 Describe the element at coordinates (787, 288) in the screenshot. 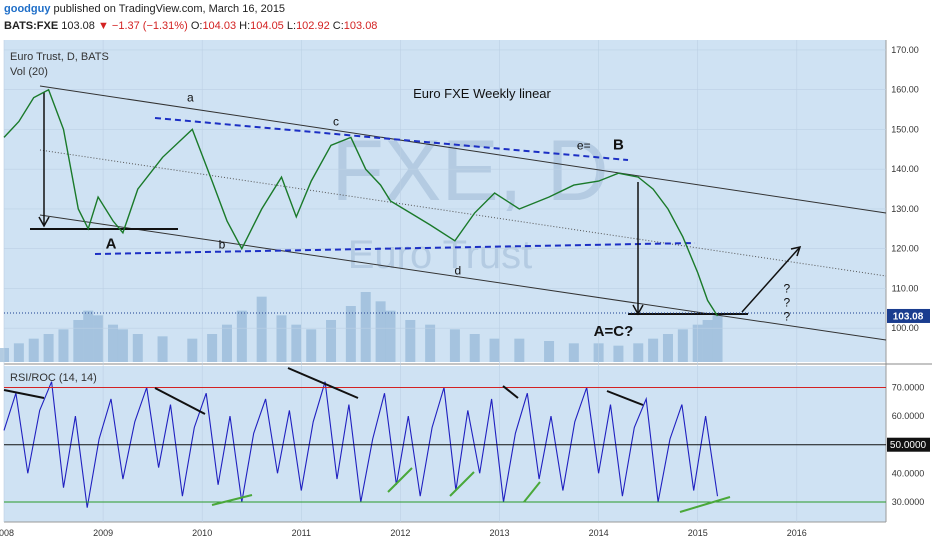

I see `wave-label: ?` at that location.